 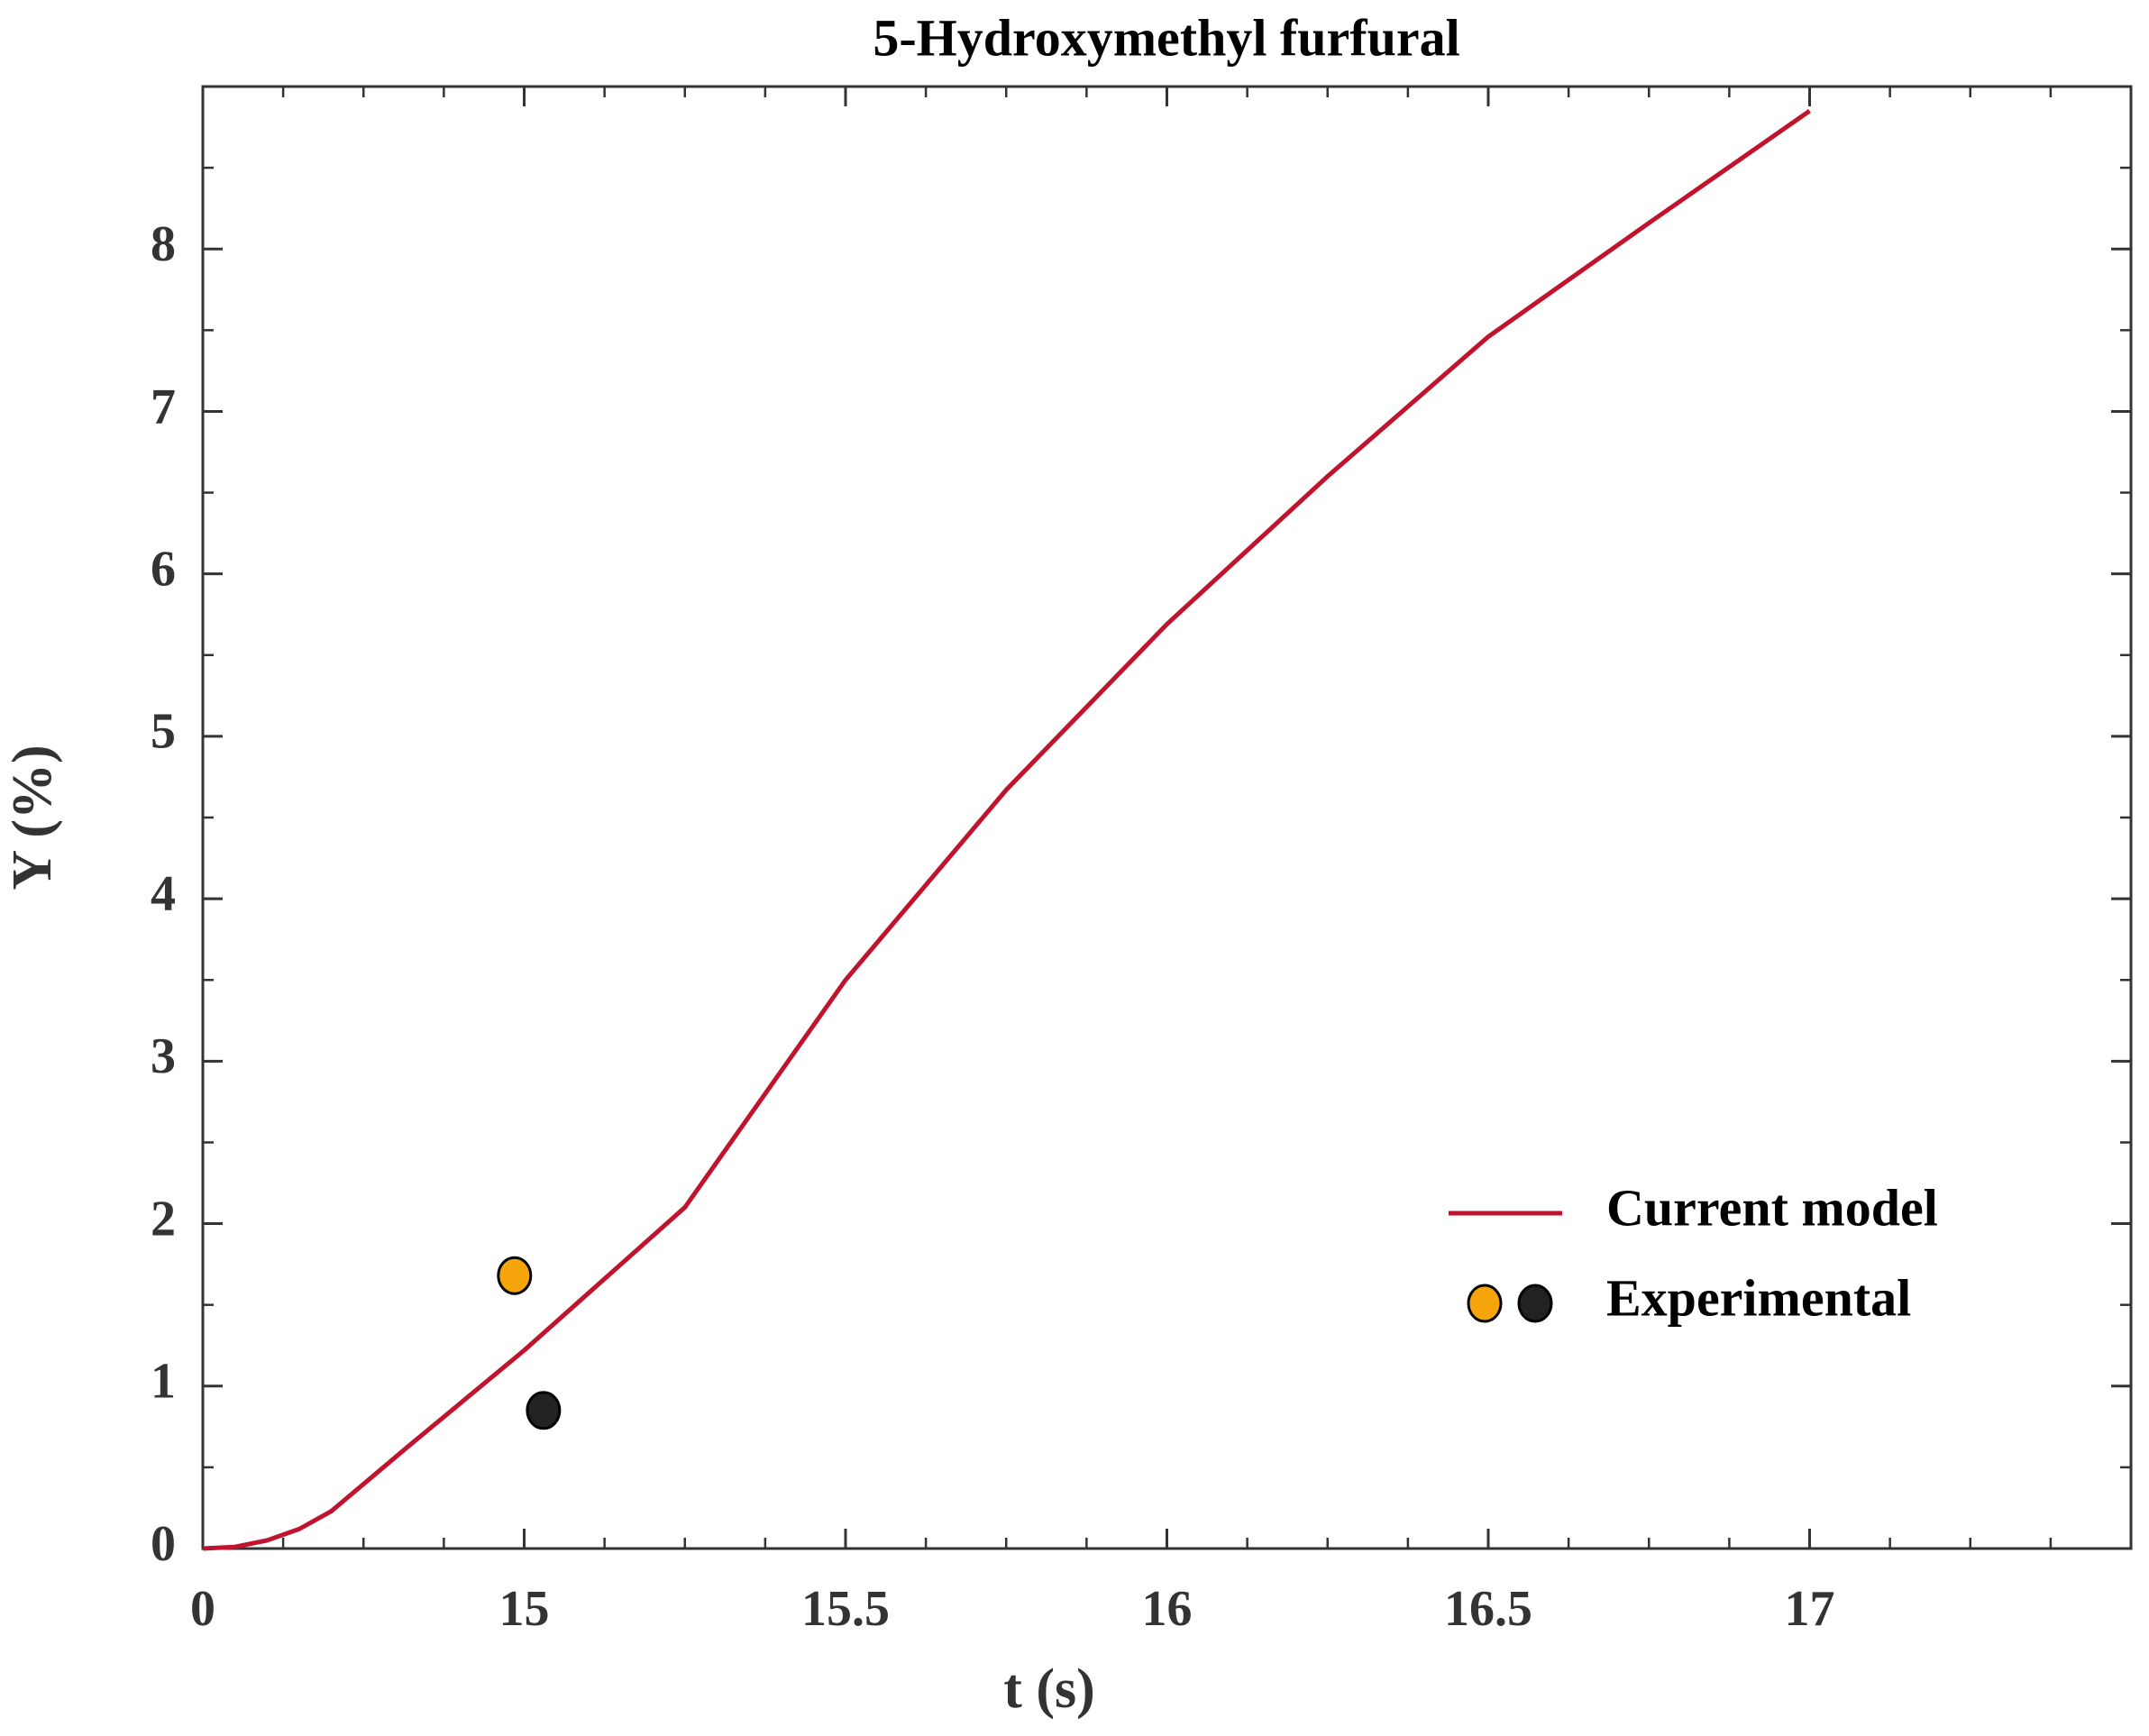 What do you see at coordinates (1167, 1609) in the screenshot?
I see `x-tick-label: 16` at bounding box center [1167, 1609].